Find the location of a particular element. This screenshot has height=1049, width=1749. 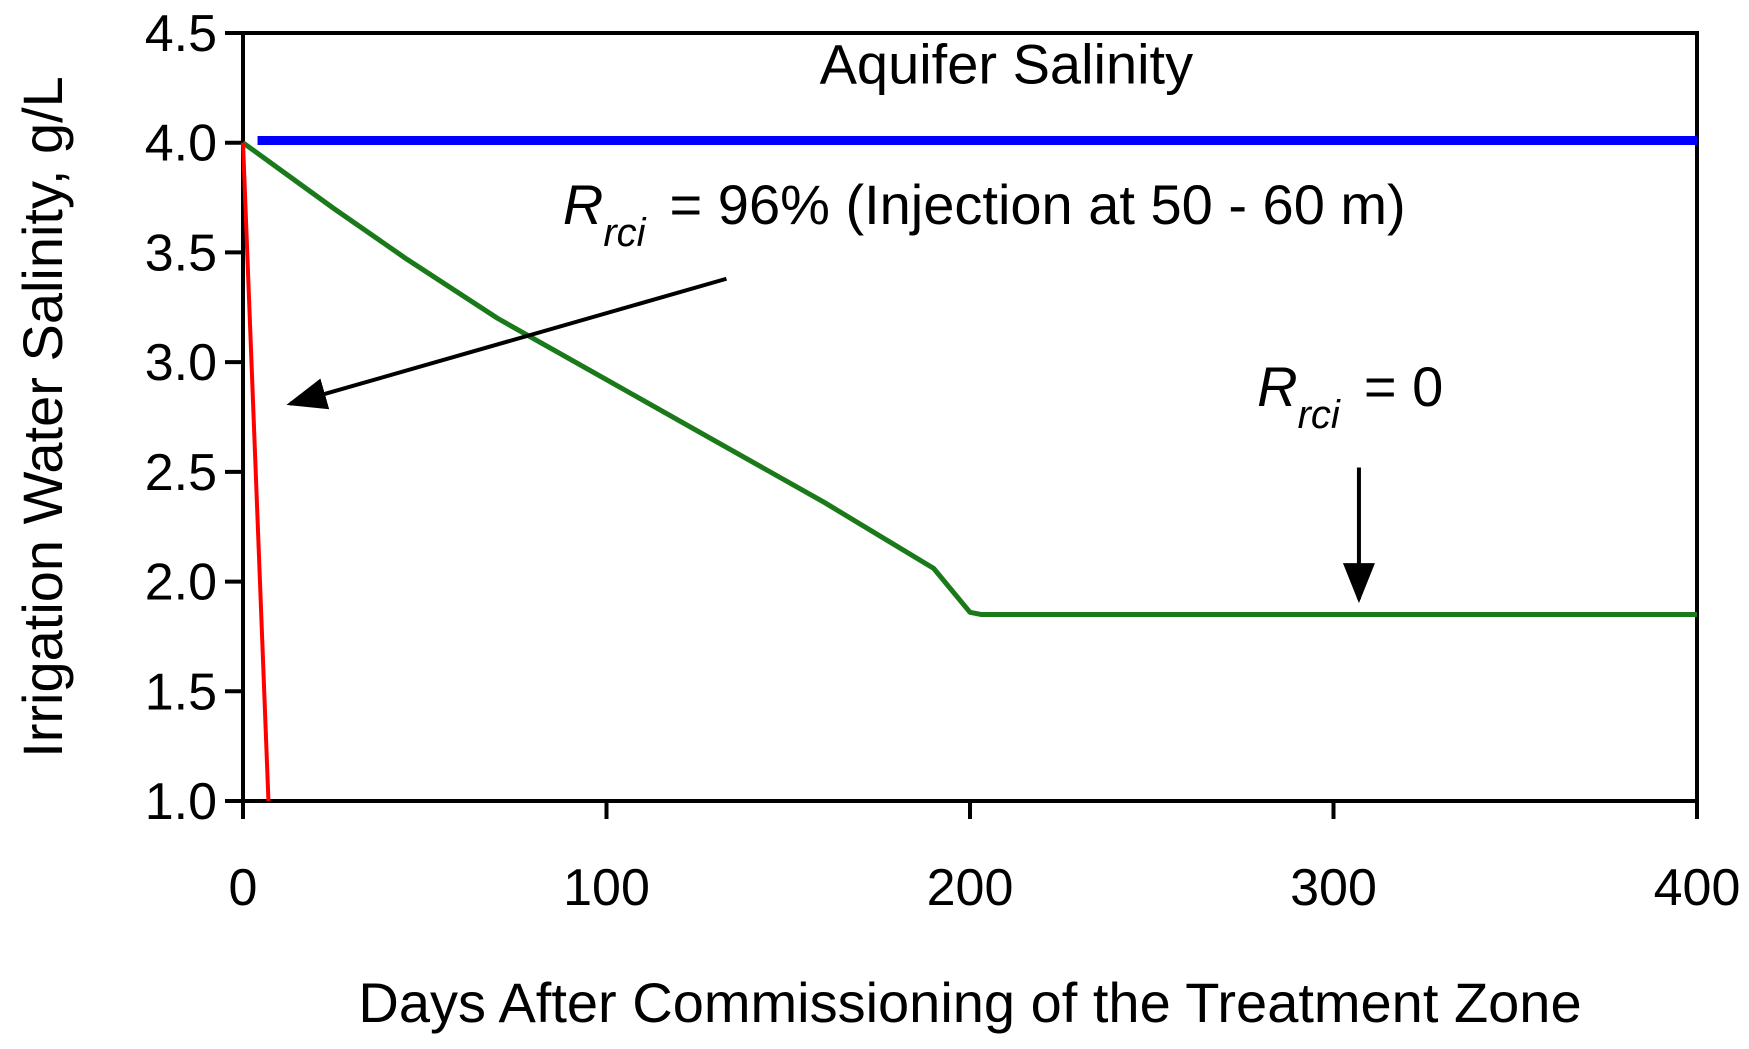

annotation-rrci-96-rest: = 96% (Injection at 50 - 60 m) is located at coordinates (1038, 204).